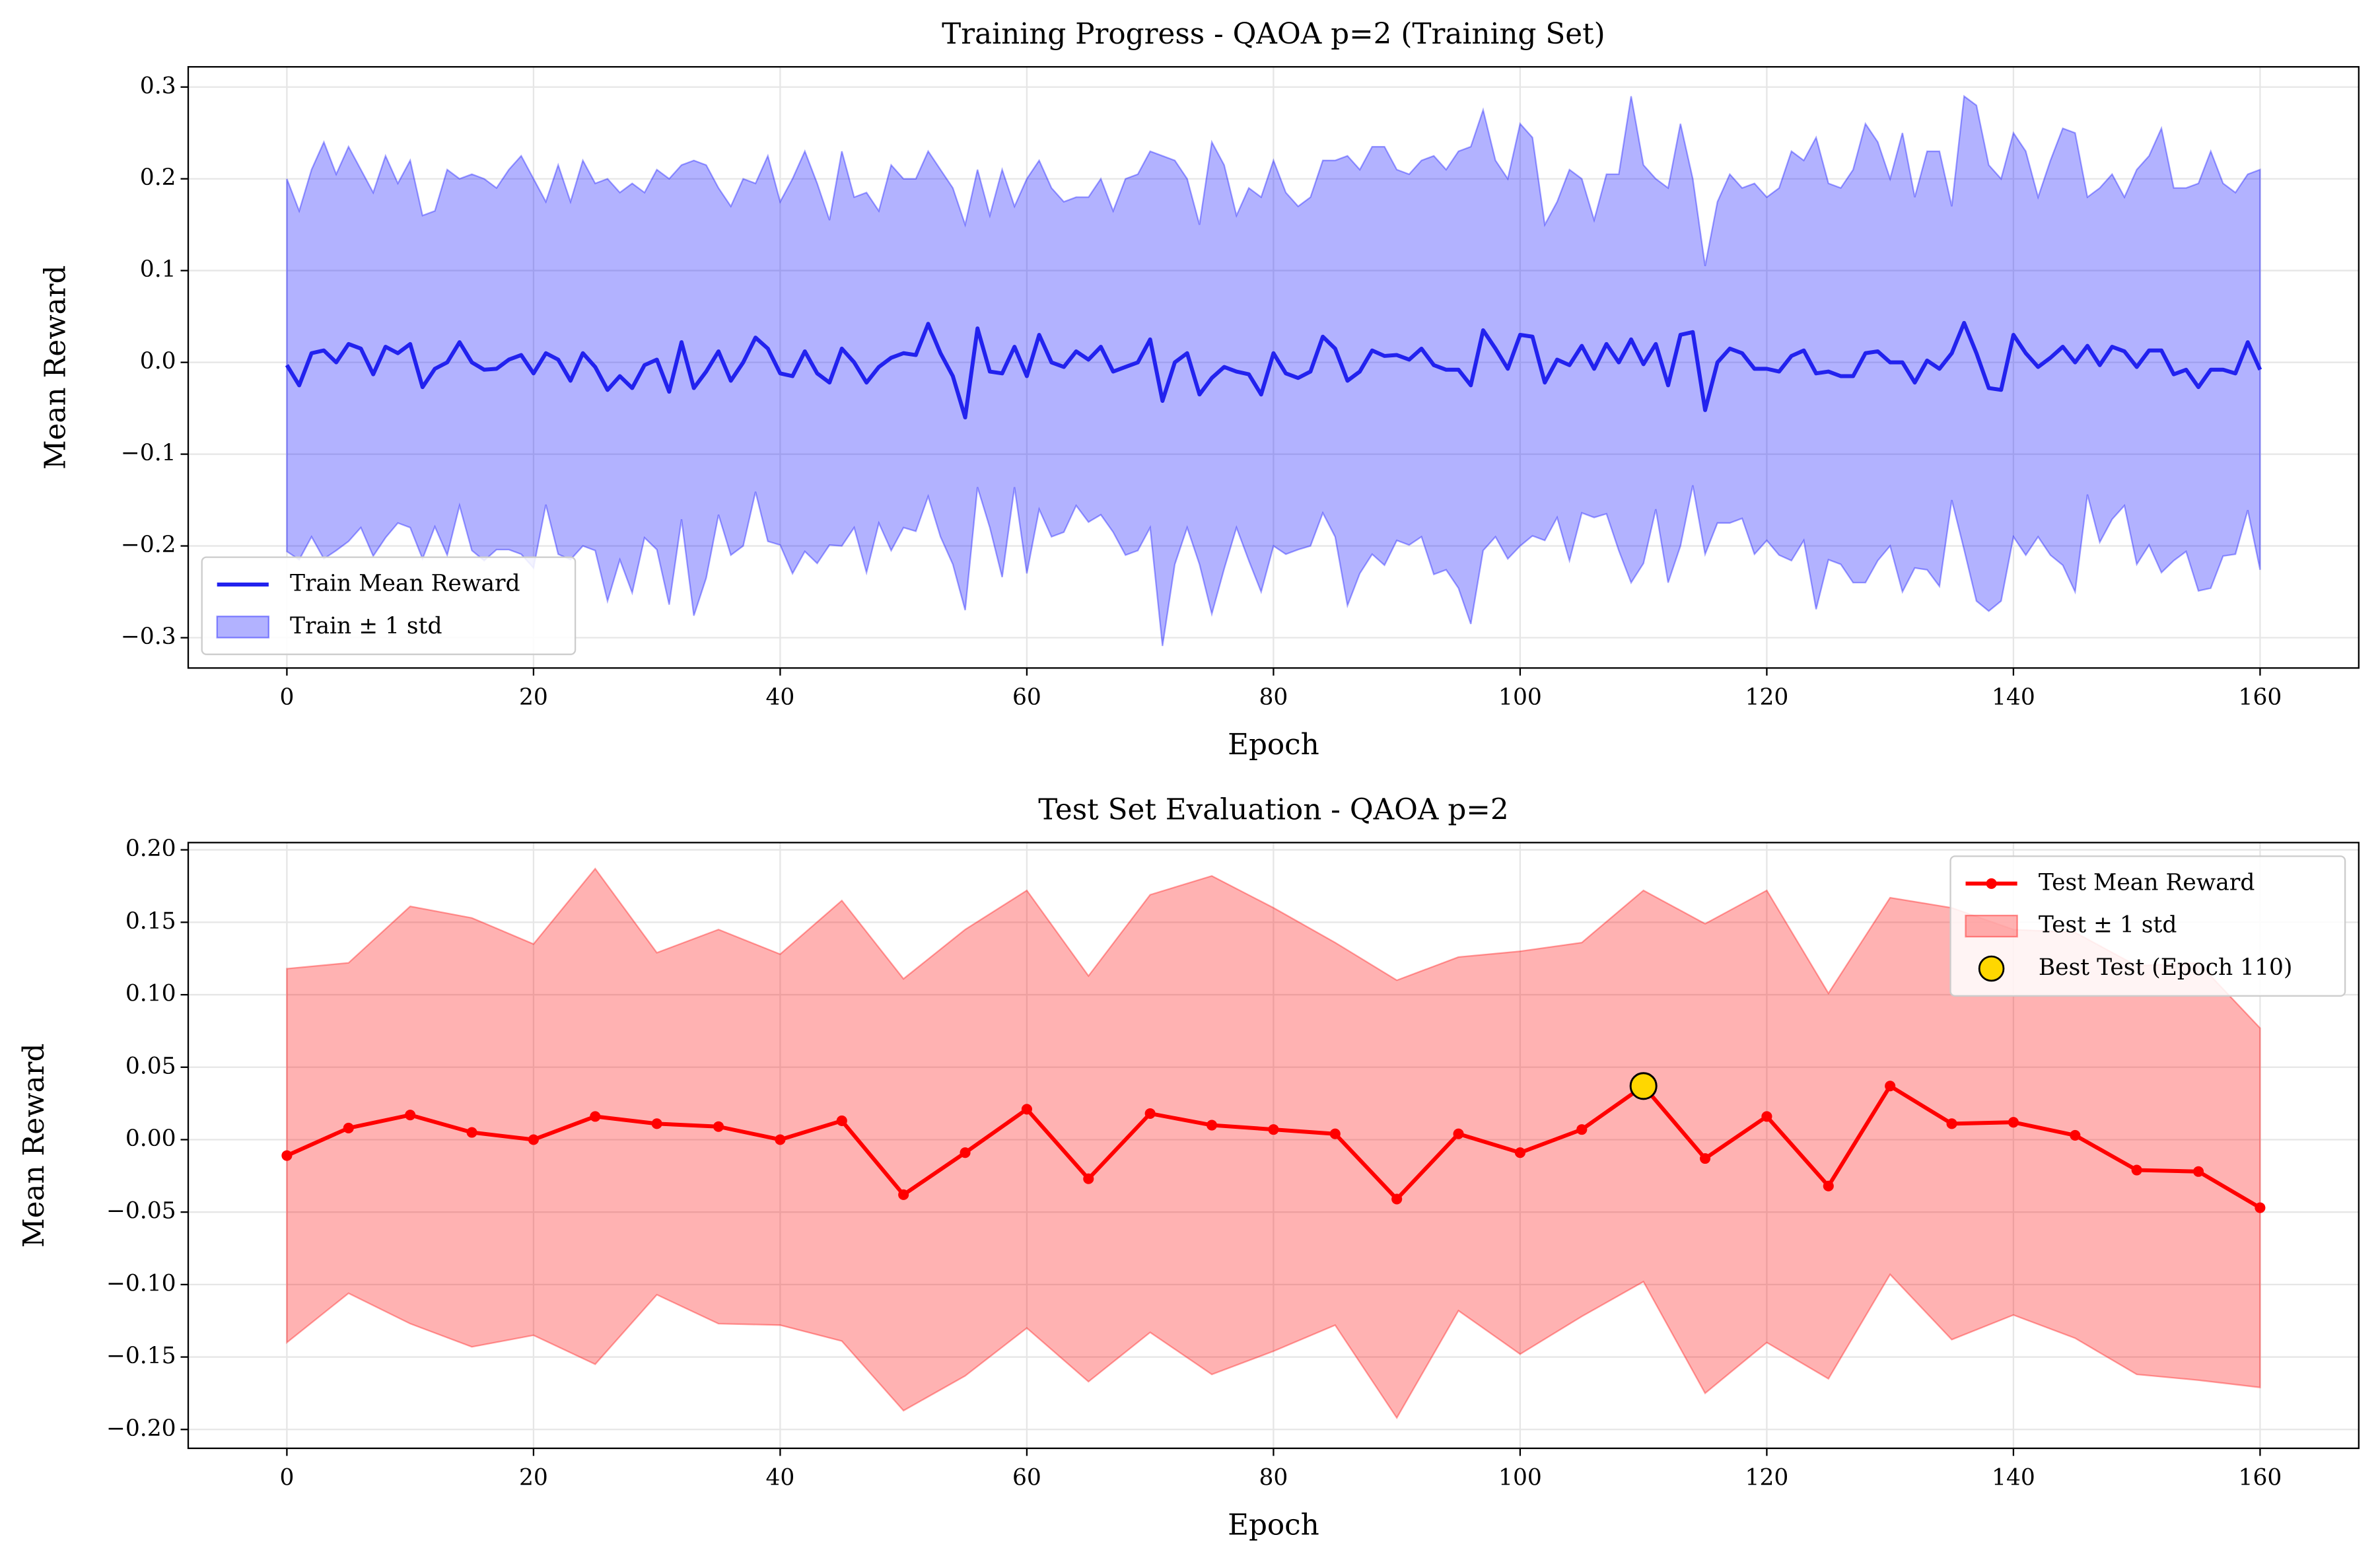 This screenshot has height=1566, width=2380. What do you see at coordinates (2147, 882) in the screenshot?
I see `legend-label: Test Mean Reward` at bounding box center [2147, 882].